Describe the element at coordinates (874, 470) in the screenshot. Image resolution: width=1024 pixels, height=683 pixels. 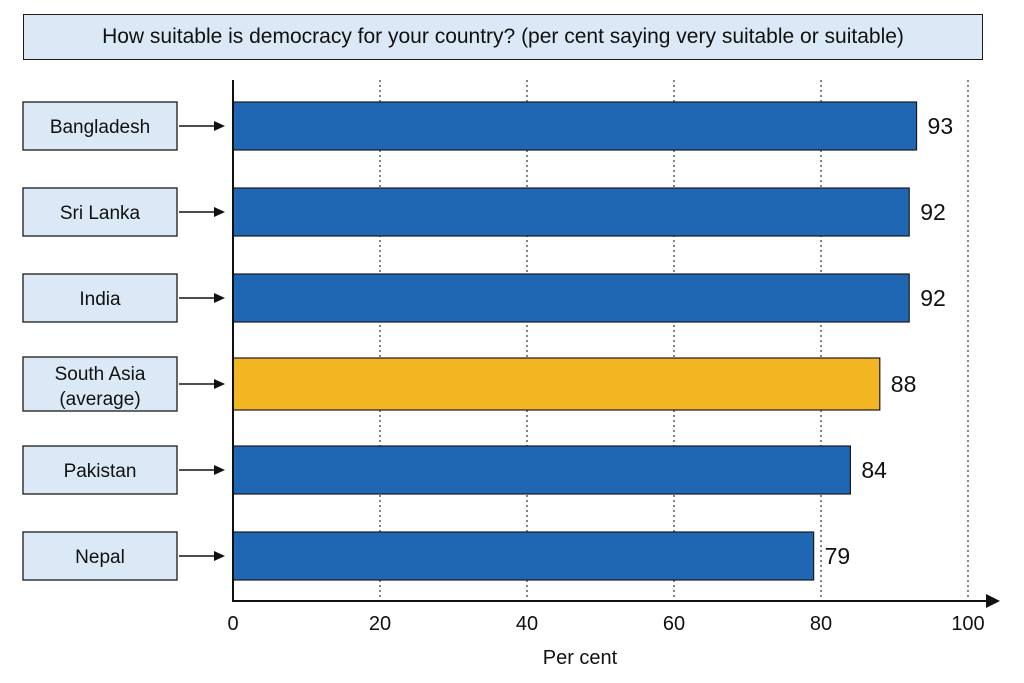
I see `data-label: 84` at that location.